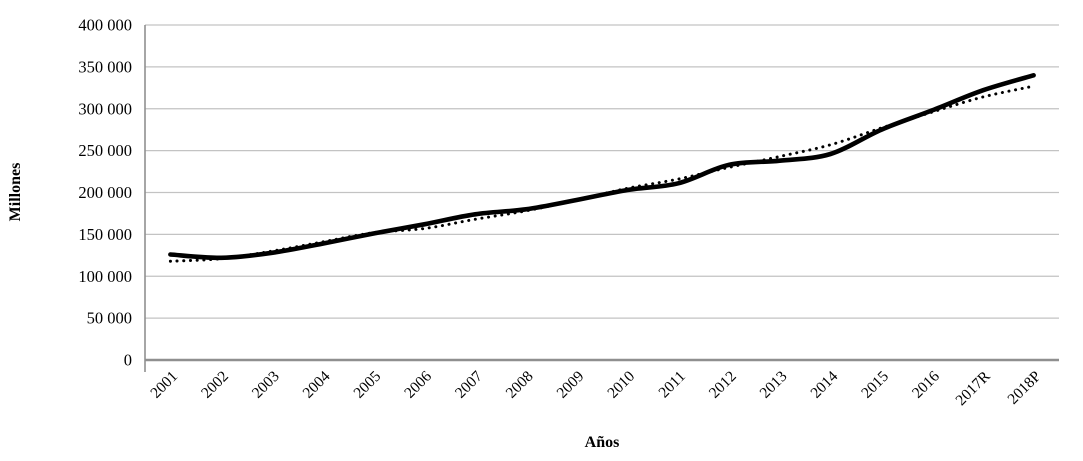  What do you see at coordinates (164, 385) in the screenshot?
I see `x-tick-label: 2001` at bounding box center [164, 385].